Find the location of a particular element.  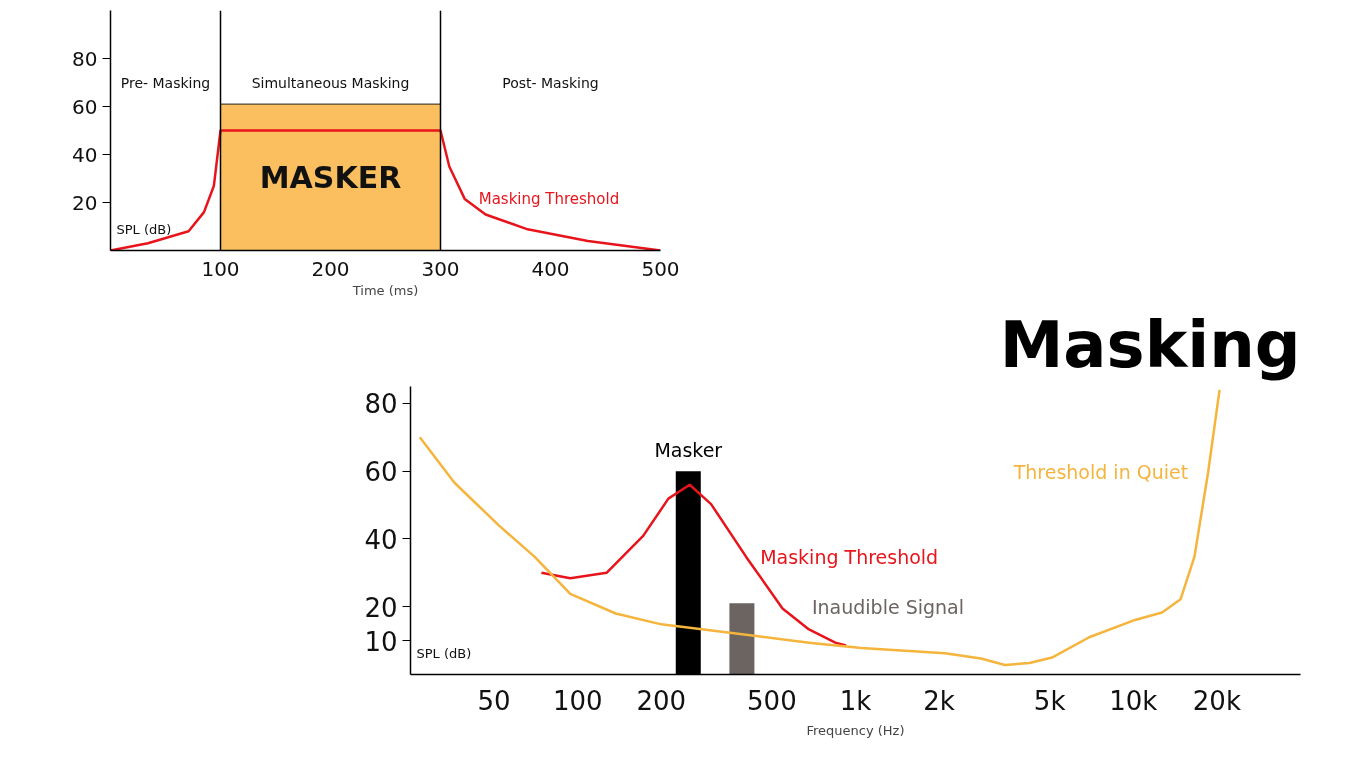

y-tick-label: 10 is located at coordinates (381, 641).